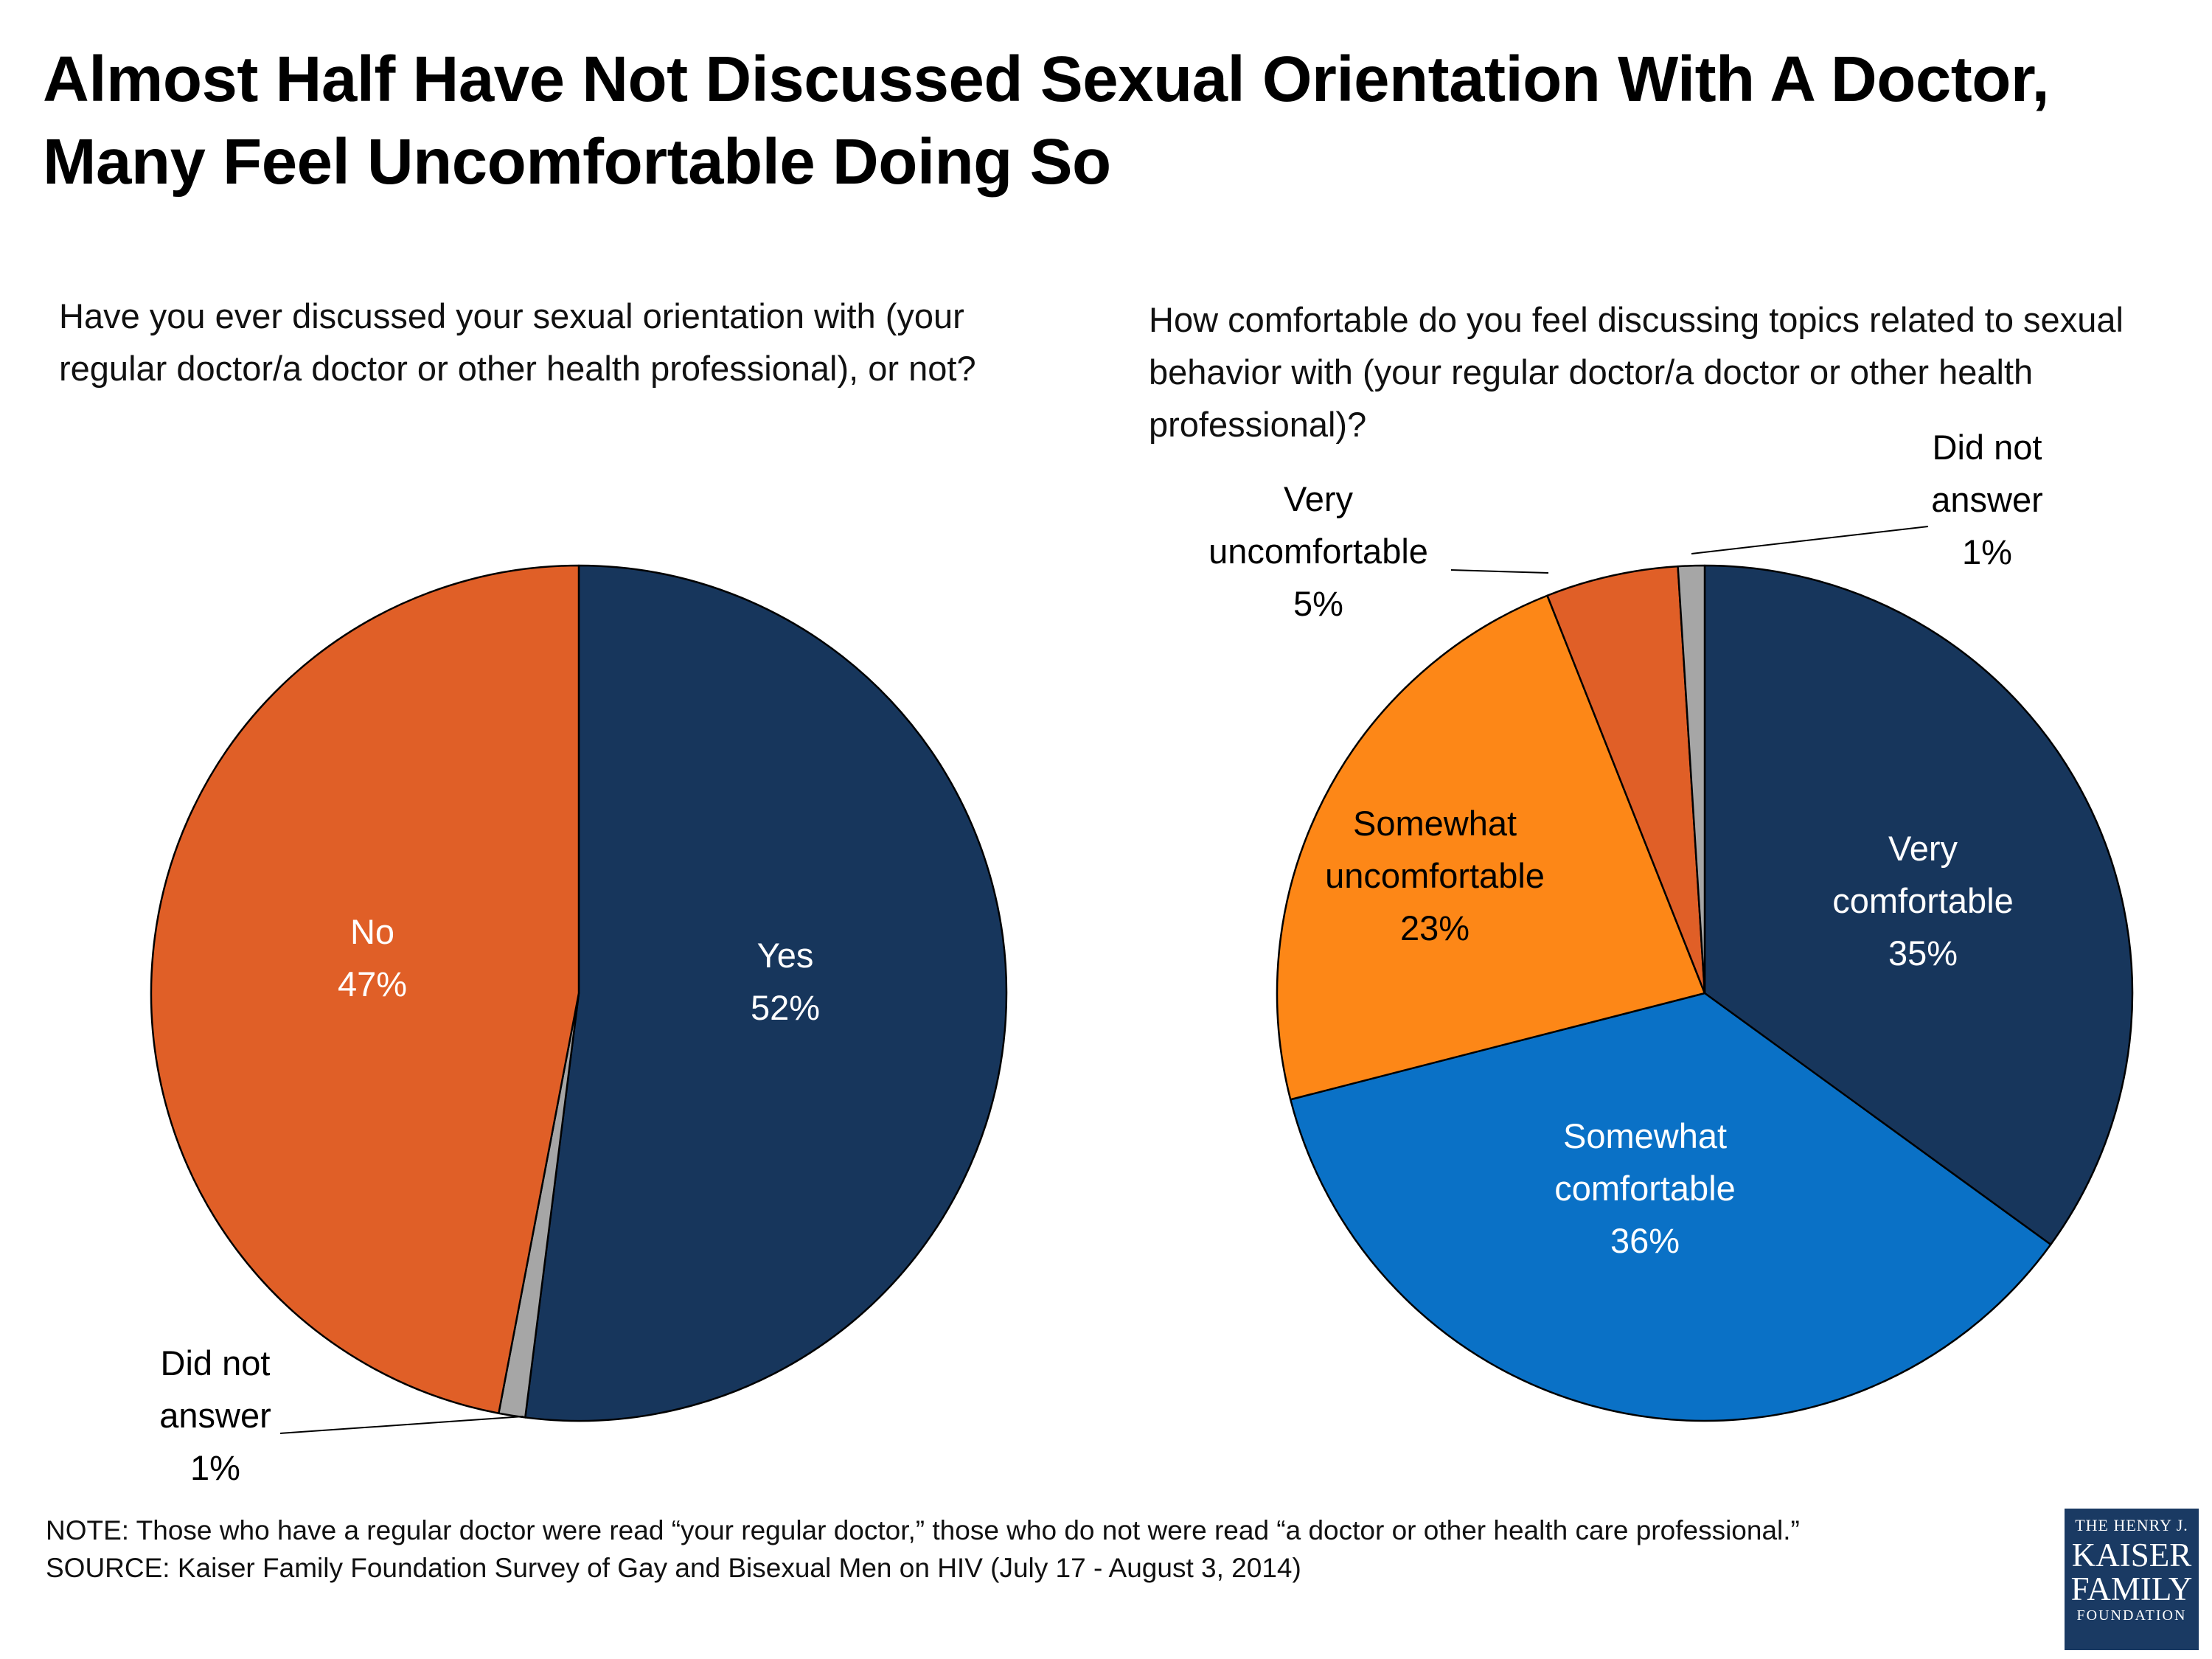 The image size is (2212, 1659). Describe the element at coordinates (1987, 447) in the screenshot. I see `chart2-label-line: Did not` at that location.